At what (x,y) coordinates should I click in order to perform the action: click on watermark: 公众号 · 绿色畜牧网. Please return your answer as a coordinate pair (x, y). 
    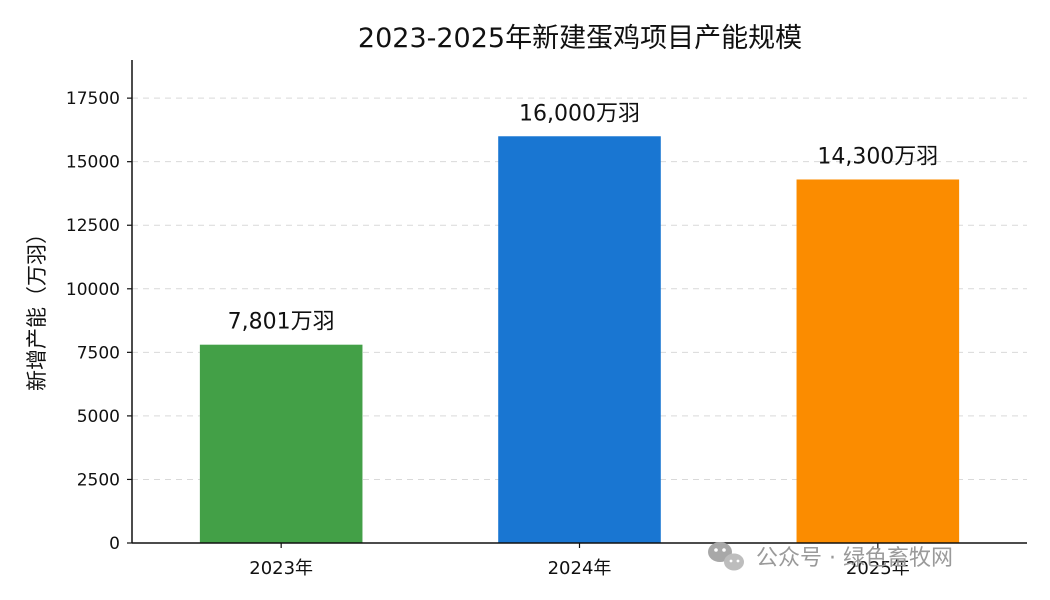
    Looking at the image, I should click on (830, 556).